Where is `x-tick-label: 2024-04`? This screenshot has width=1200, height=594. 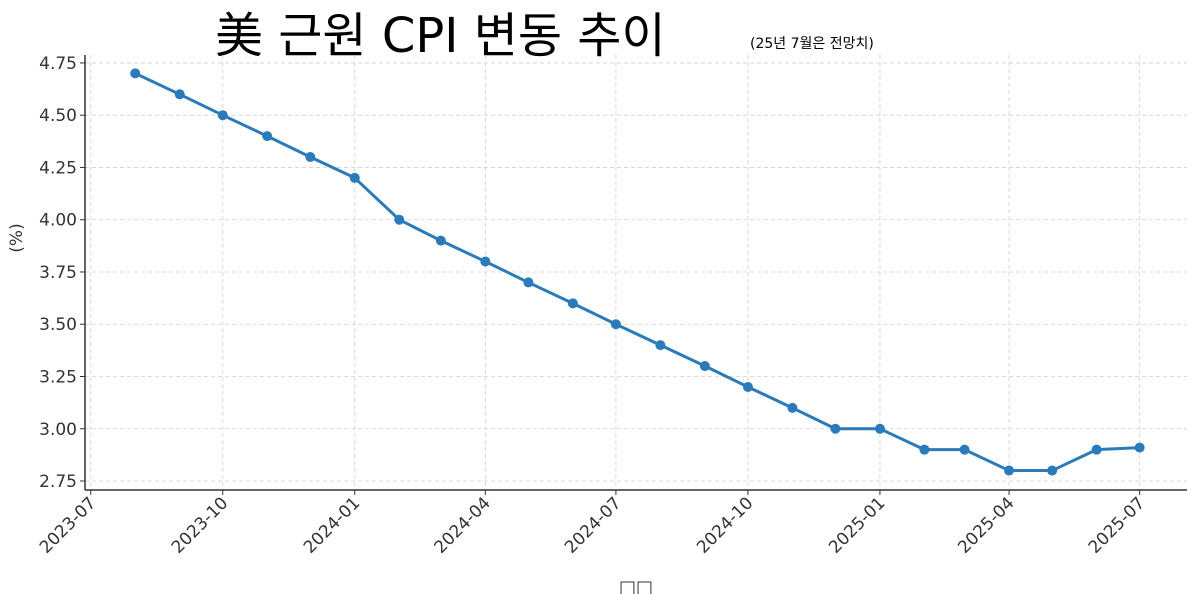
x-tick-label: 2024-04 is located at coordinates (463, 525).